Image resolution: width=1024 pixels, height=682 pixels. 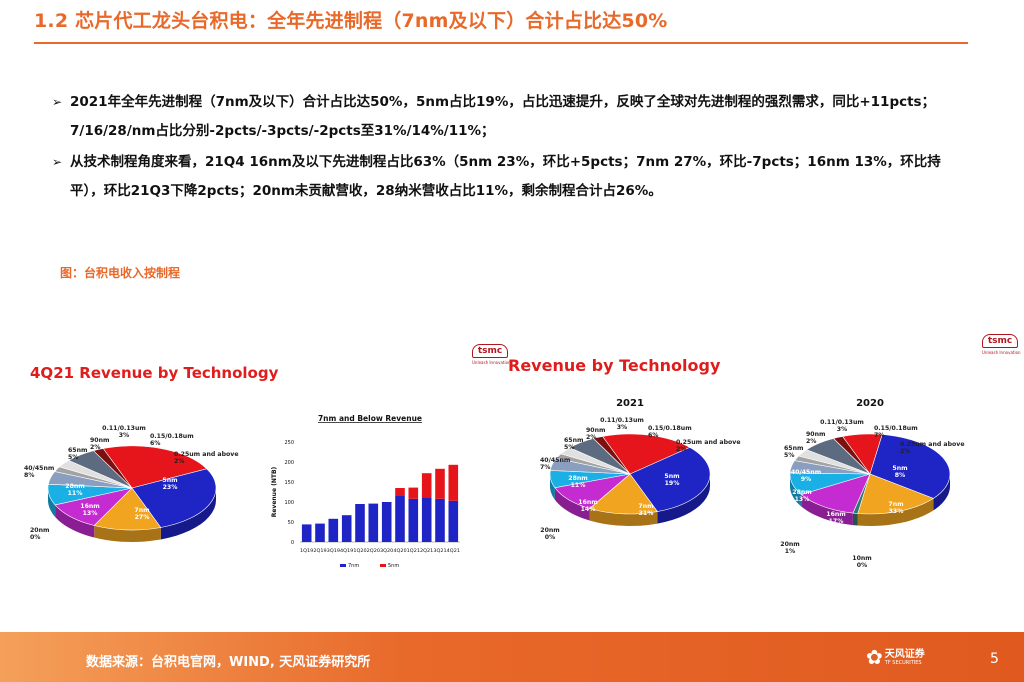 I want to click on pie-label: 40/45nm 9%, so click(x=806, y=476).